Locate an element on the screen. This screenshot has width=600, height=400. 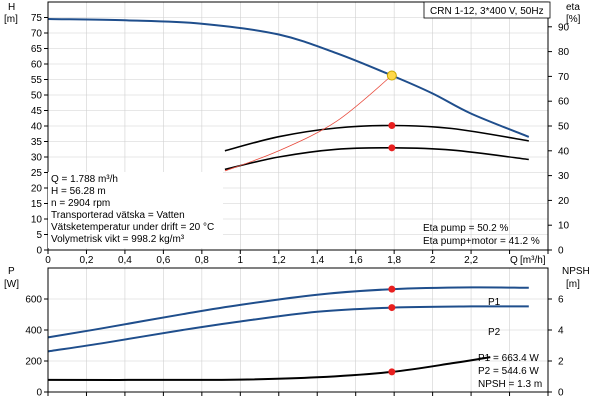
chart-title: CRN 1-12, 3*400 V, 50Hz is located at coordinates (487, 11).